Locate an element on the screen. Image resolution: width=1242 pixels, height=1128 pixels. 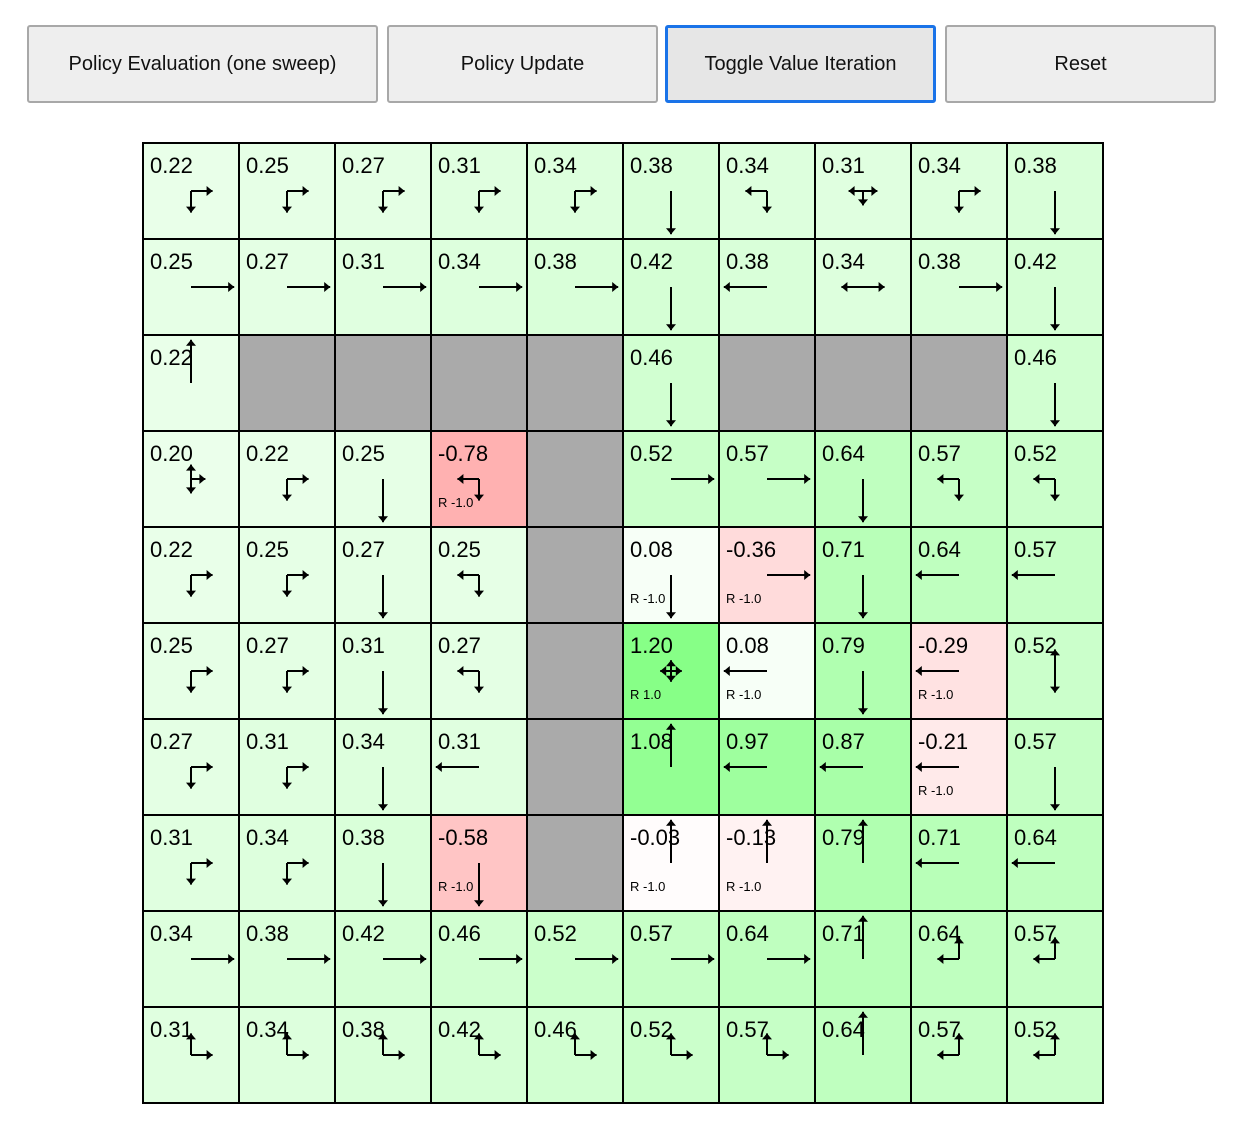
grid-cell: 1.20 R 1.0 is located at coordinates (671, 671).